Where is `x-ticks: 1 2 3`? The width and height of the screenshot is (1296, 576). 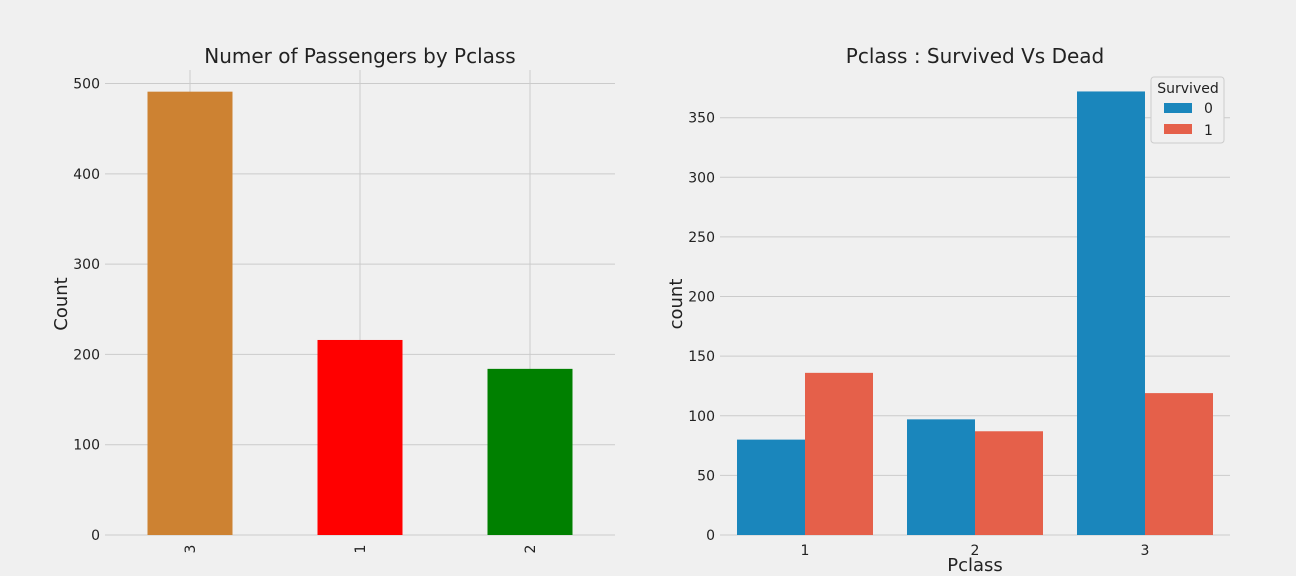 x-ticks: 1 2 3 is located at coordinates (975, 551).